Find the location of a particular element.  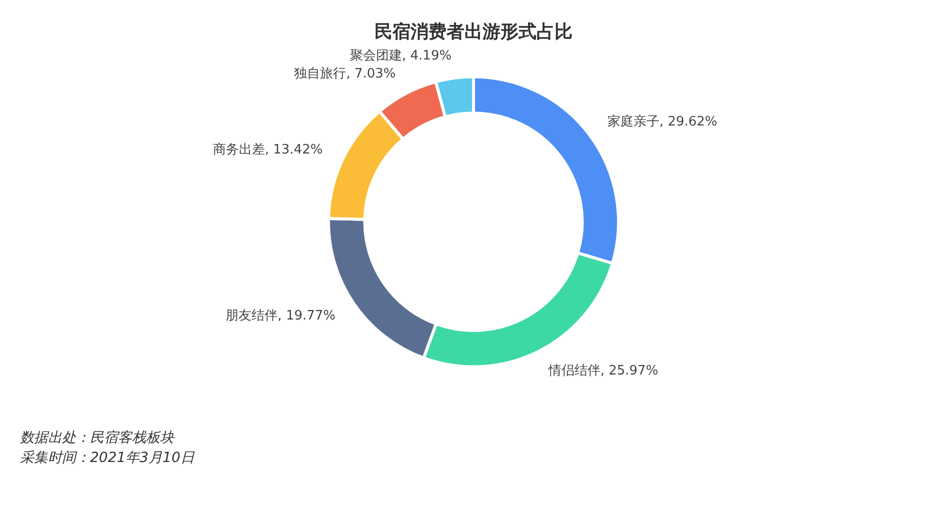

text: 采集时间：2021年3月10日 is located at coordinates (108, 458).